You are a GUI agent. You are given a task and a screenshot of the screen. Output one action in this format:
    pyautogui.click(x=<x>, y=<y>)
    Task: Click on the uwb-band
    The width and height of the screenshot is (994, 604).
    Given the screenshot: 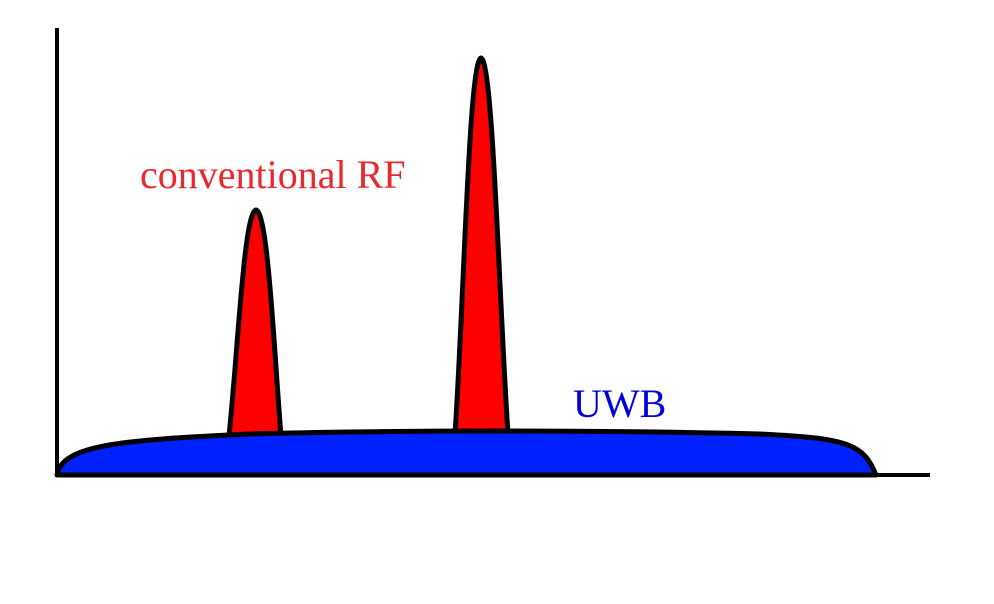 What is the action you would take?
    pyautogui.click(x=466, y=453)
    